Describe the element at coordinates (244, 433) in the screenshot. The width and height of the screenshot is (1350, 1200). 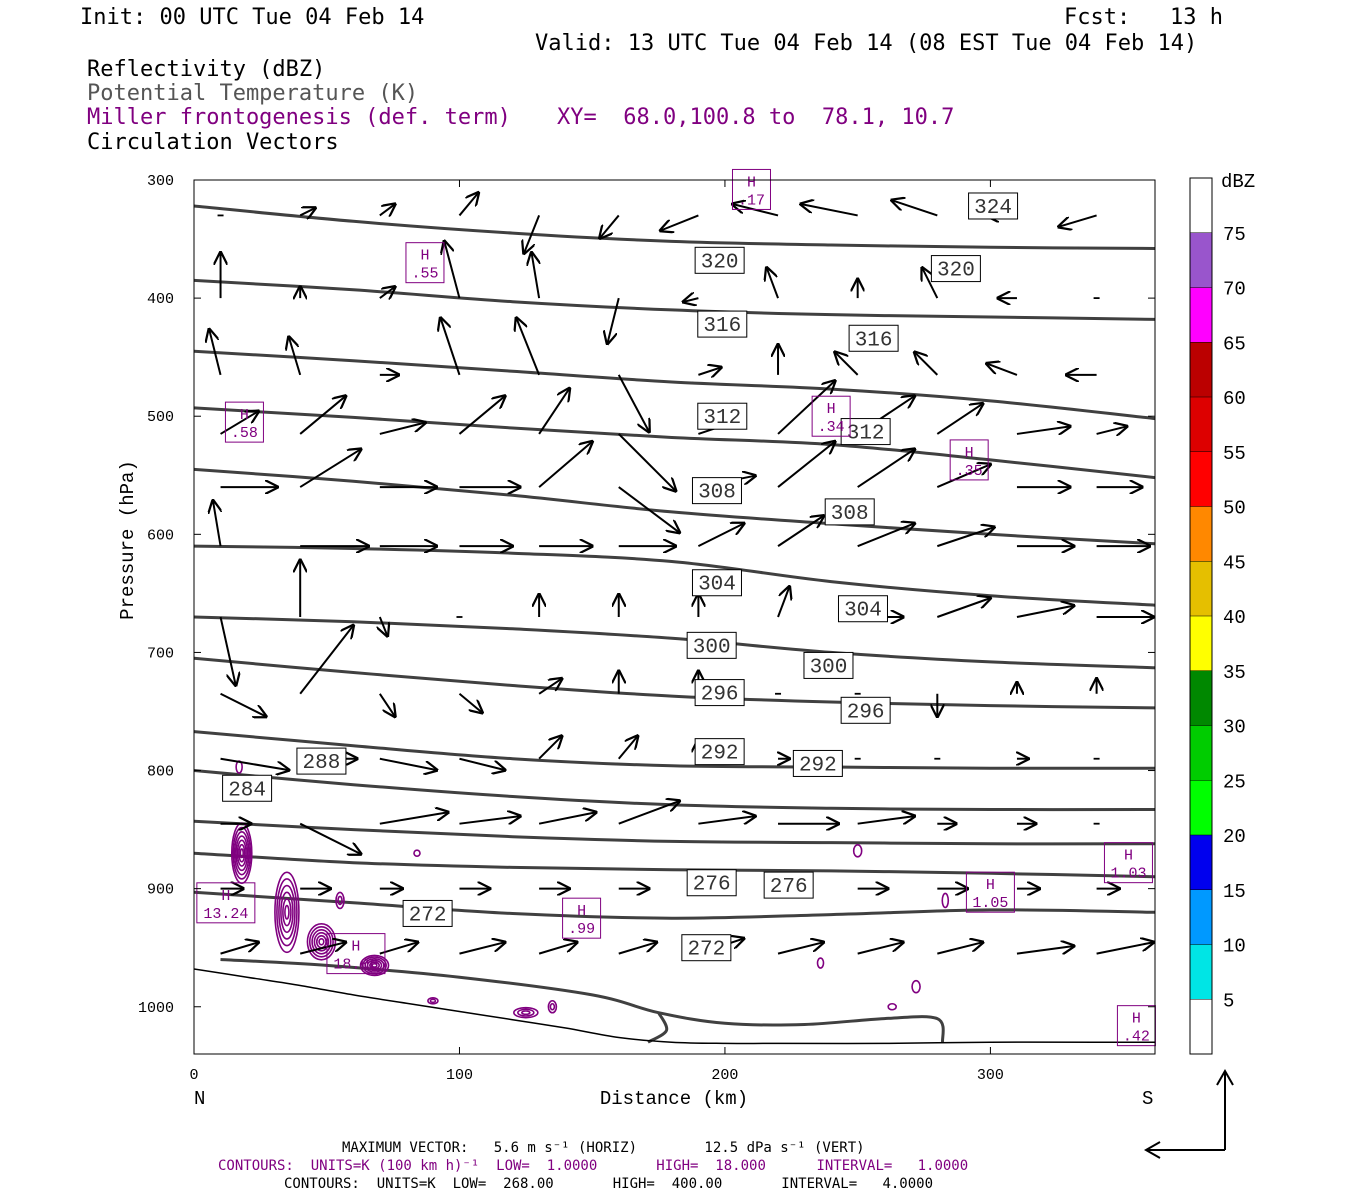
I see `fronto-maximum-value: .58` at that location.